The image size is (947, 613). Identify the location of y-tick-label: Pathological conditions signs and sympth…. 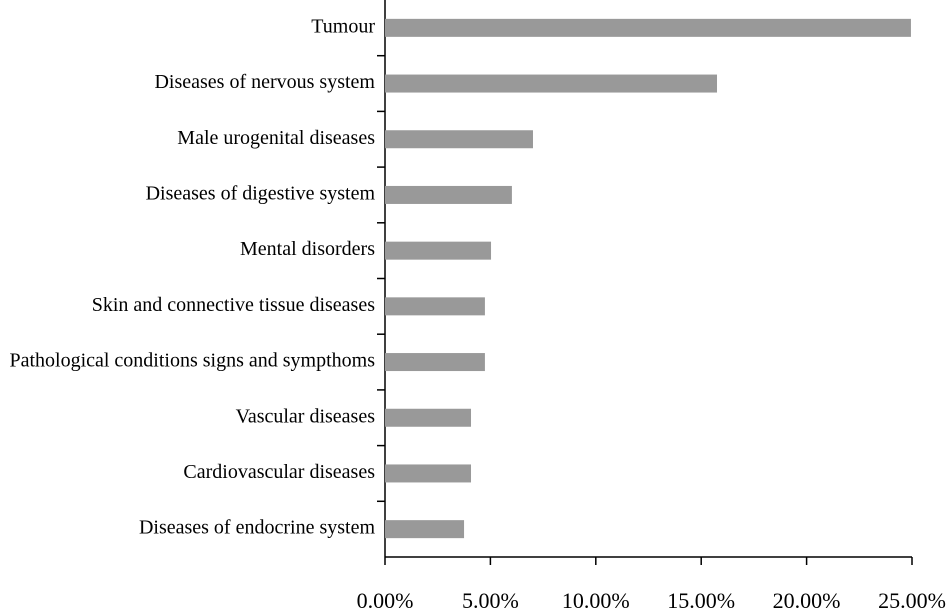
(192, 361).